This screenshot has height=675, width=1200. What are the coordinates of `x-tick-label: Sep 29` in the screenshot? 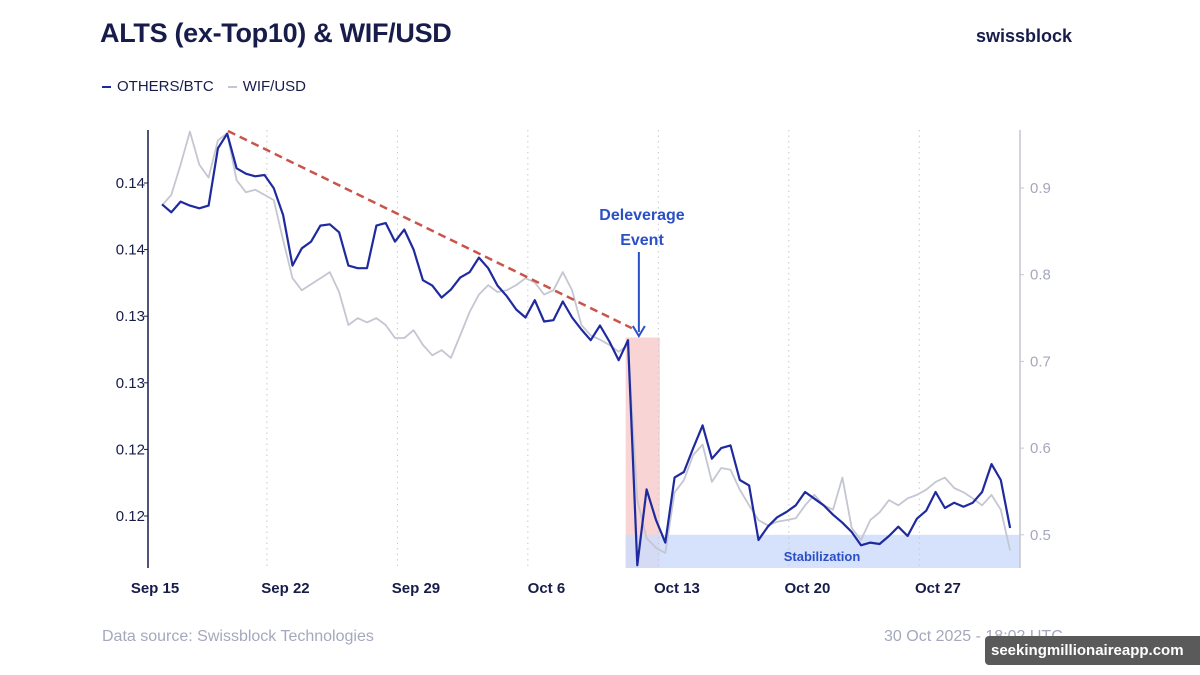 It's located at (416, 588).